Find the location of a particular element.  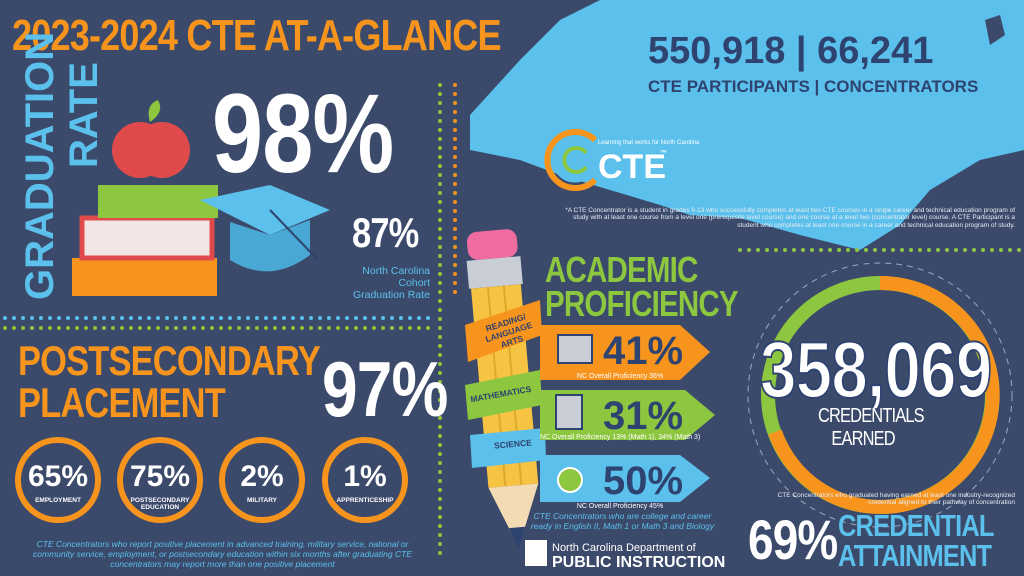

apple-leaf is located at coordinates (154, 111).